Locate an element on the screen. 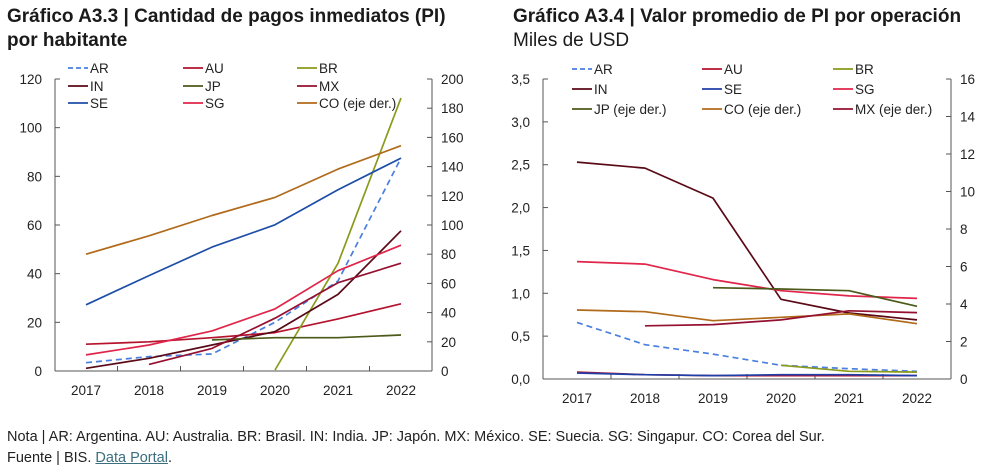 This screenshot has width=999, height=473. y-tick-label-right: 8 is located at coordinates (964, 229).